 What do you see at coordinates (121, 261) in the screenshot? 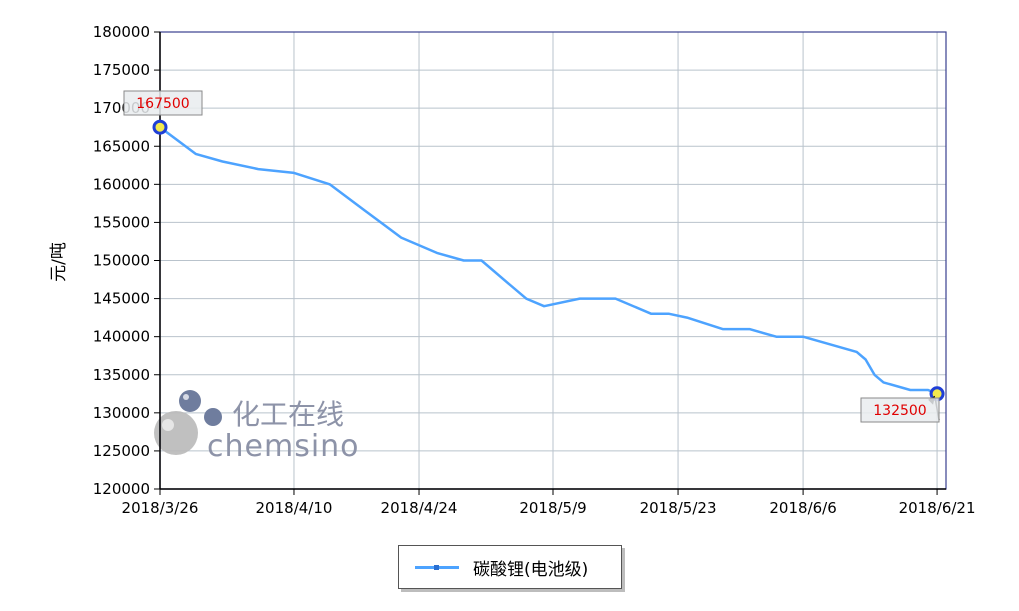
I see `y-tick-label: 150000` at bounding box center [121, 261].